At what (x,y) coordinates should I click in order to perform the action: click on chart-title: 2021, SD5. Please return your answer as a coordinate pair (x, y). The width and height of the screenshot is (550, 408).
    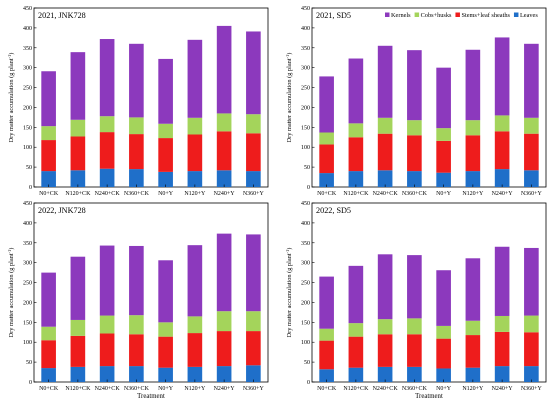
    Looking at the image, I should click on (333, 15).